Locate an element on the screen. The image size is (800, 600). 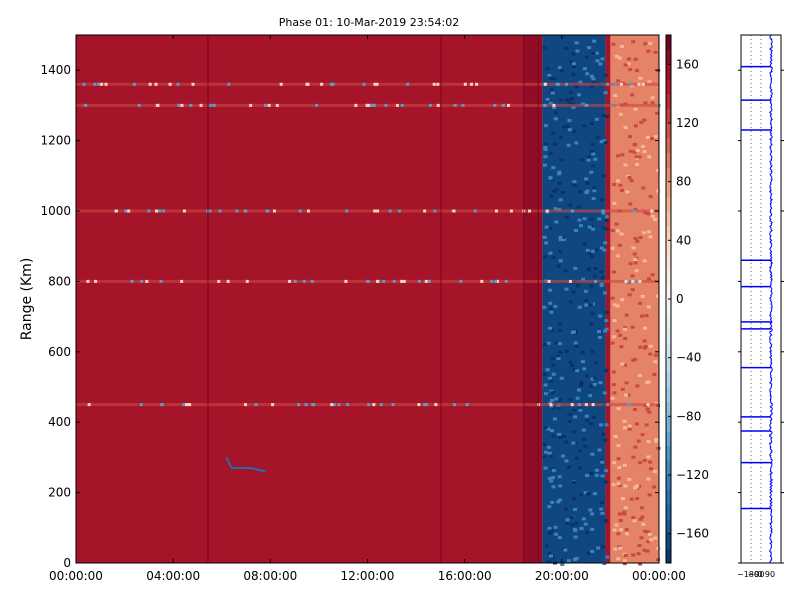
heatmap-streak is located at coordinates (208, 299).